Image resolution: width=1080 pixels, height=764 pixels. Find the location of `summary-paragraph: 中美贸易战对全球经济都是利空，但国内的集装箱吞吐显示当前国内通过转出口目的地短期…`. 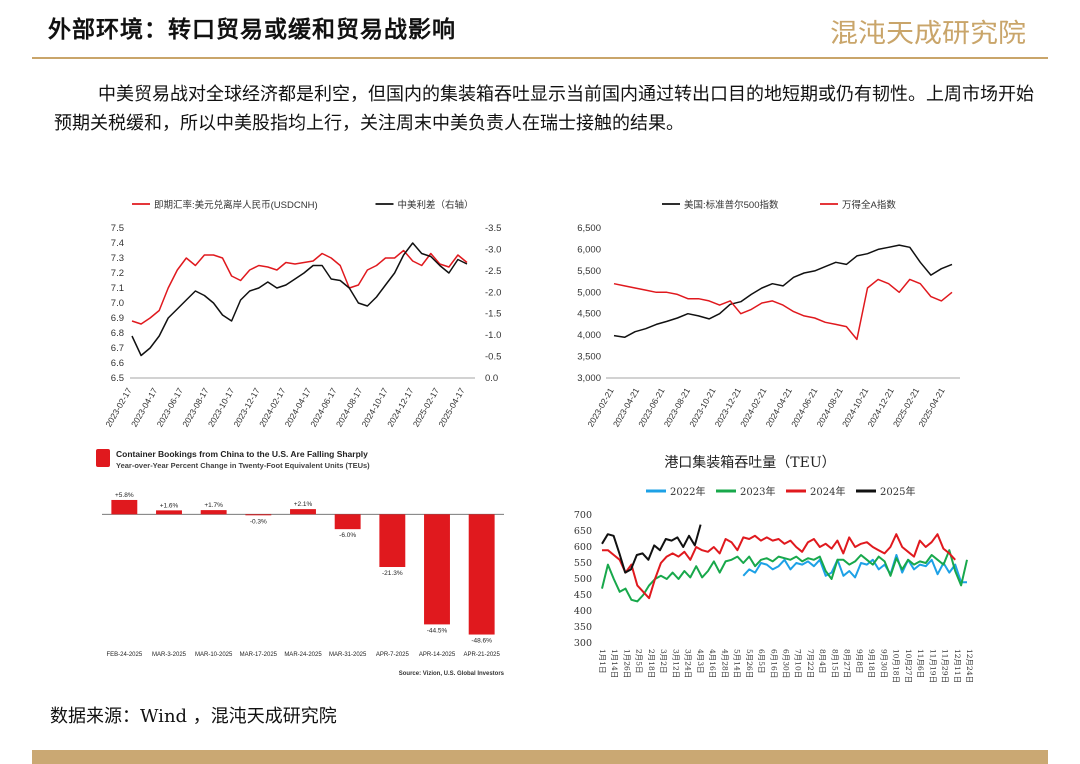

summary-paragraph: 中美贸易战对全球经济都是利空，但国内的集装箱吞吐显示当前国内通过转出口目的地短期… is located at coordinates (544, 109).